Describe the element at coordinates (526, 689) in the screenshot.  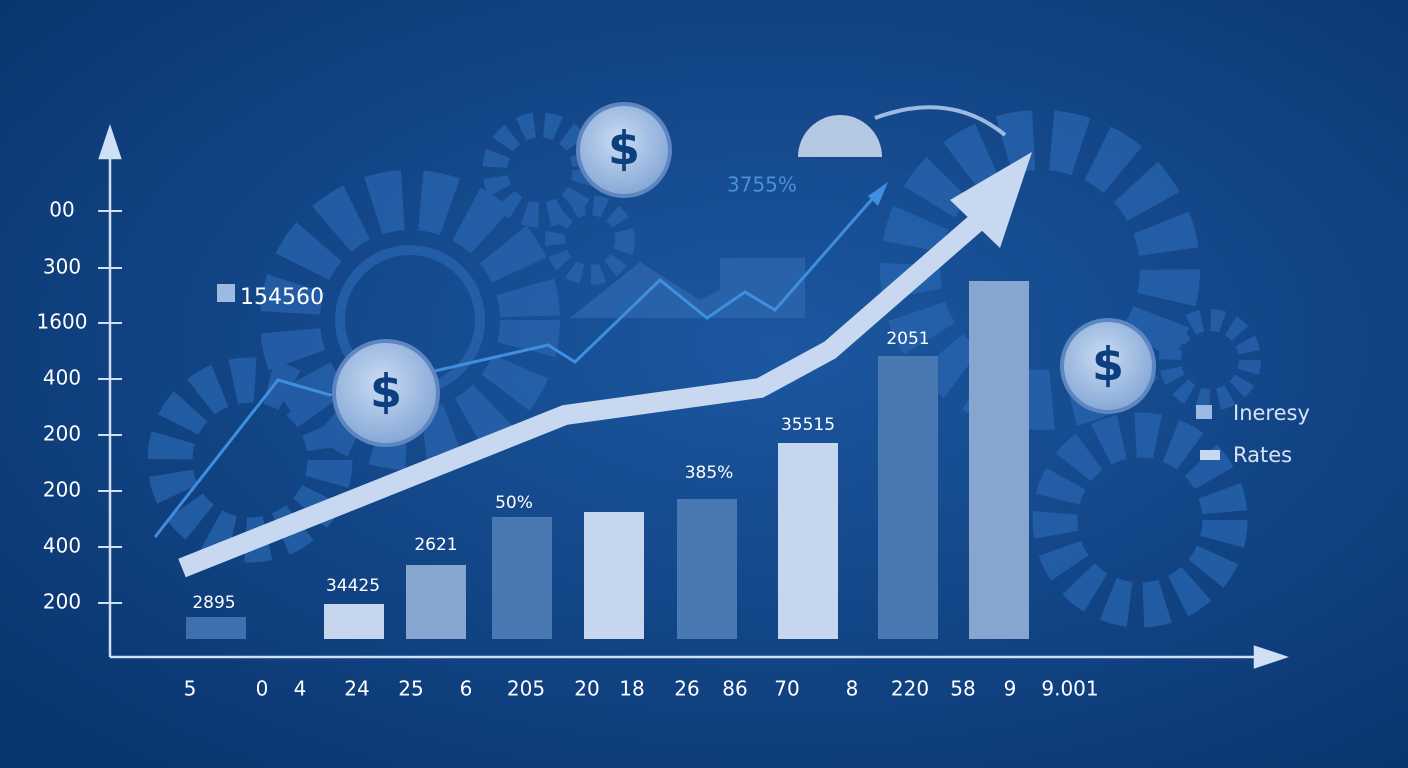
I see `x-axis-label: 205` at that location.